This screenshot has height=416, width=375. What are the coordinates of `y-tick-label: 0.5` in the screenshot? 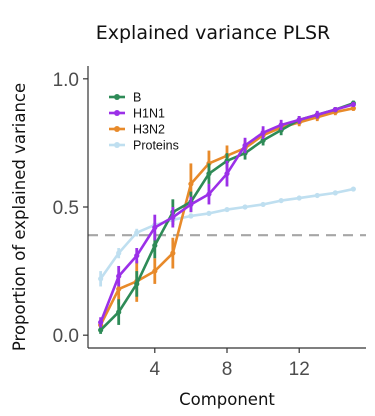 It's located at (66, 208).